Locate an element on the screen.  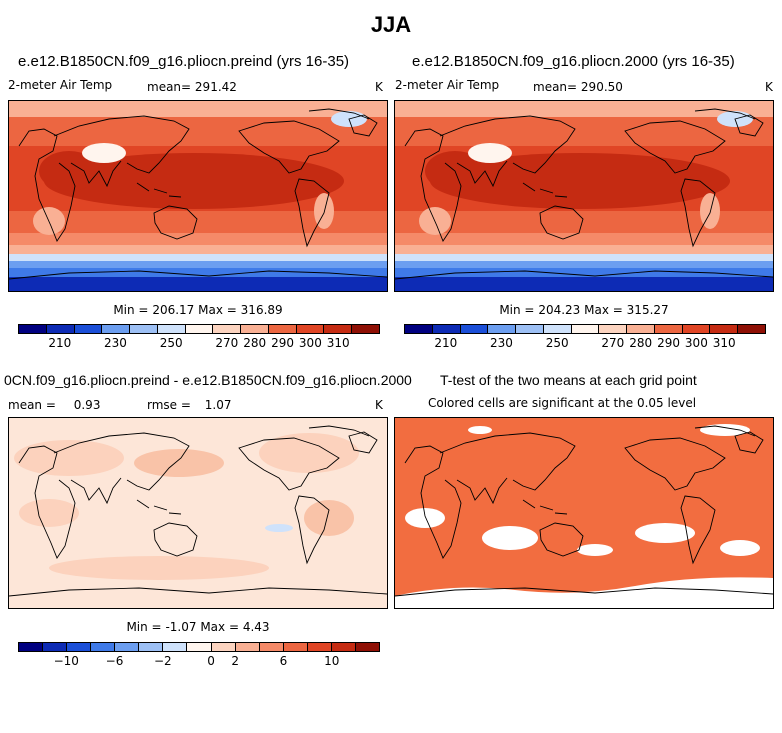
panel1-colorbar is located at coordinates (199, 329).